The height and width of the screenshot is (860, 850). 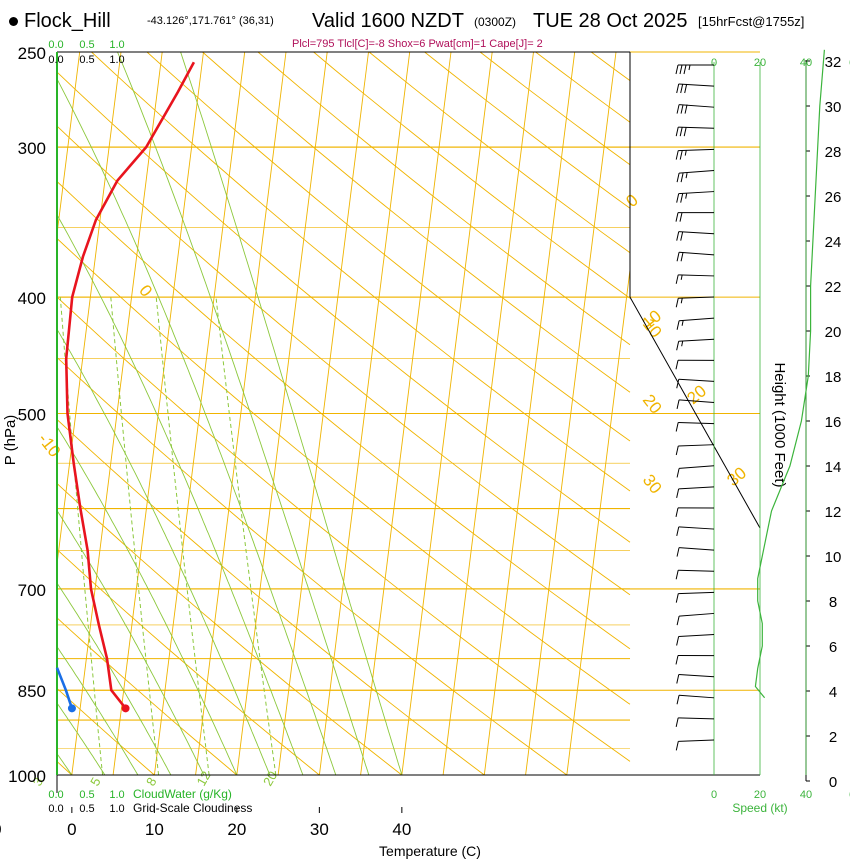 I want to click on pressure-tick-label: 500, so click(x=32, y=415).